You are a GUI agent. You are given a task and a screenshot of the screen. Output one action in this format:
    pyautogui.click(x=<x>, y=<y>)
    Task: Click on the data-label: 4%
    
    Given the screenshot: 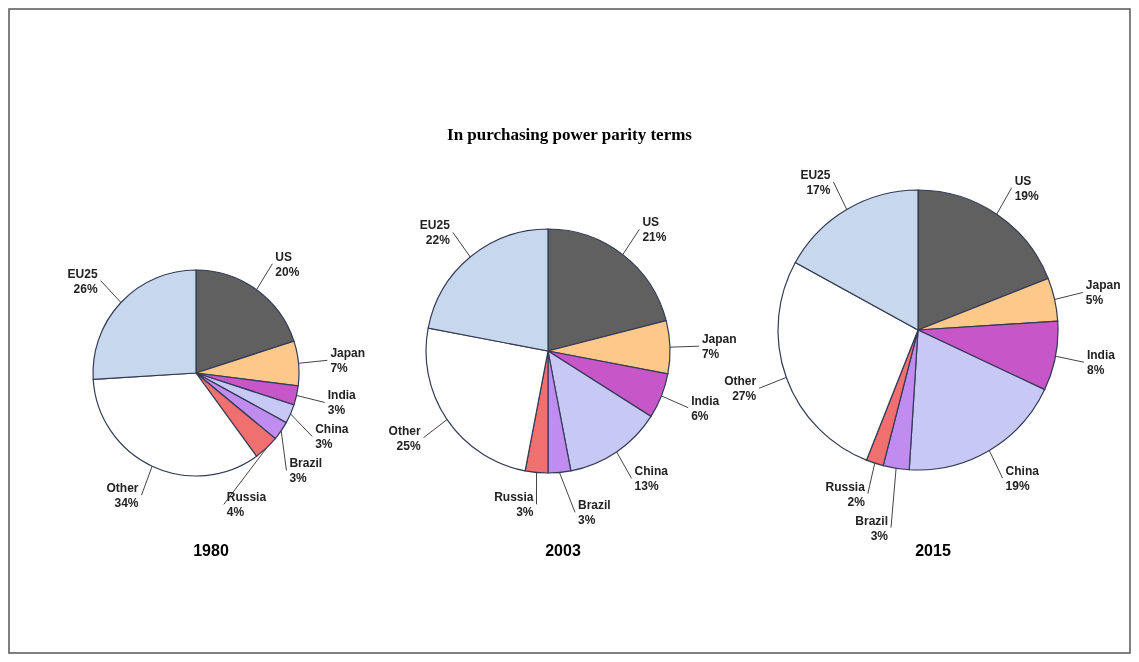 What is the action you would take?
    pyautogui.click(x=235, y=512)
    